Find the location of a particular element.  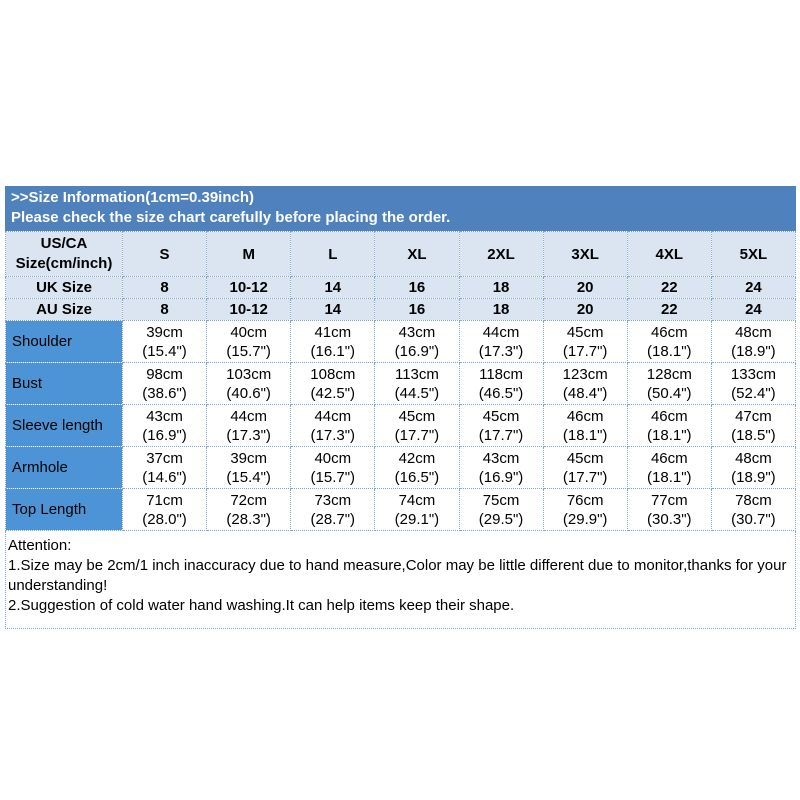

value-cm: 73cm is located at coordinates (333, 500).